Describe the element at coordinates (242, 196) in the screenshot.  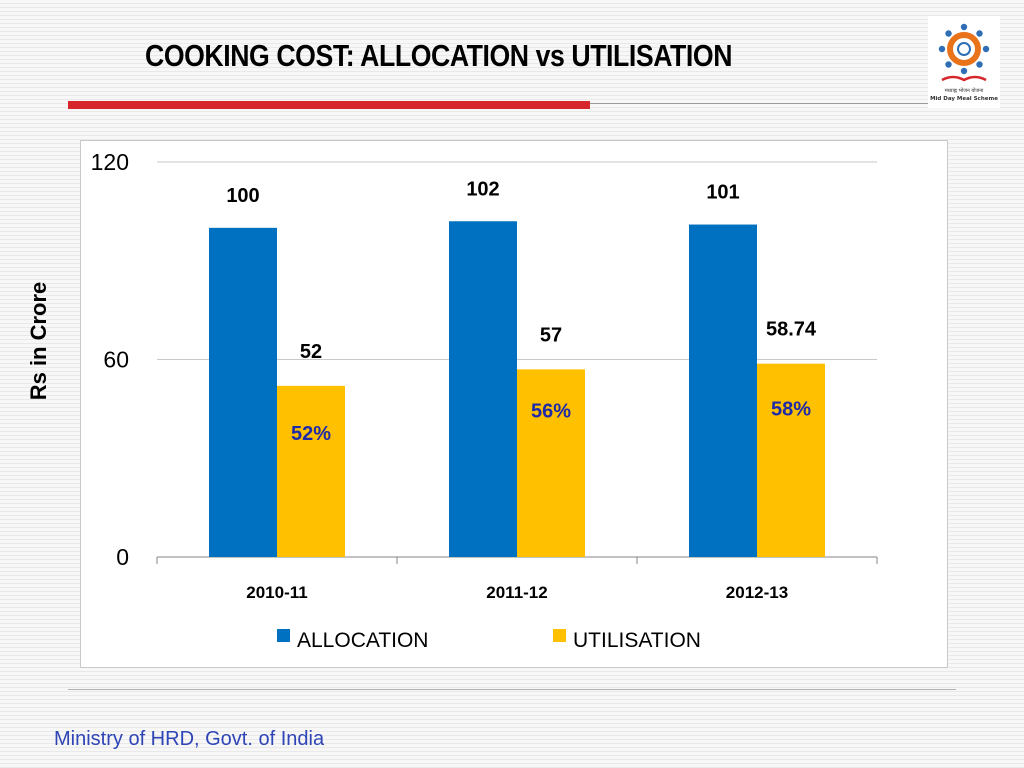
I see `data-label: 100` at that location.